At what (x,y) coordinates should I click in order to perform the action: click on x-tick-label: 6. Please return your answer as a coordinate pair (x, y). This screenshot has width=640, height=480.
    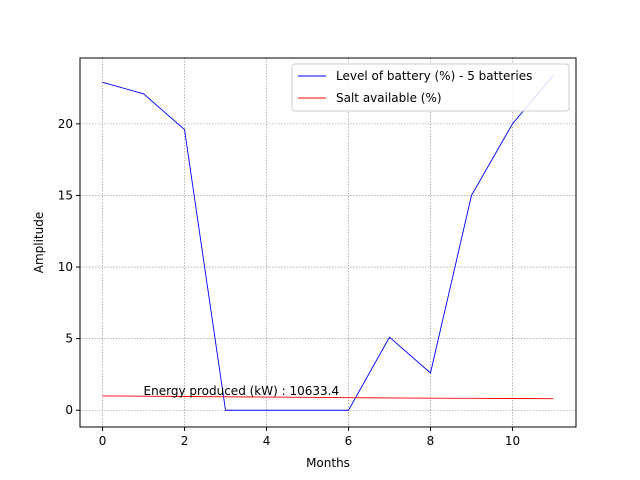
    Looking at the image, I should click on (349, 441).